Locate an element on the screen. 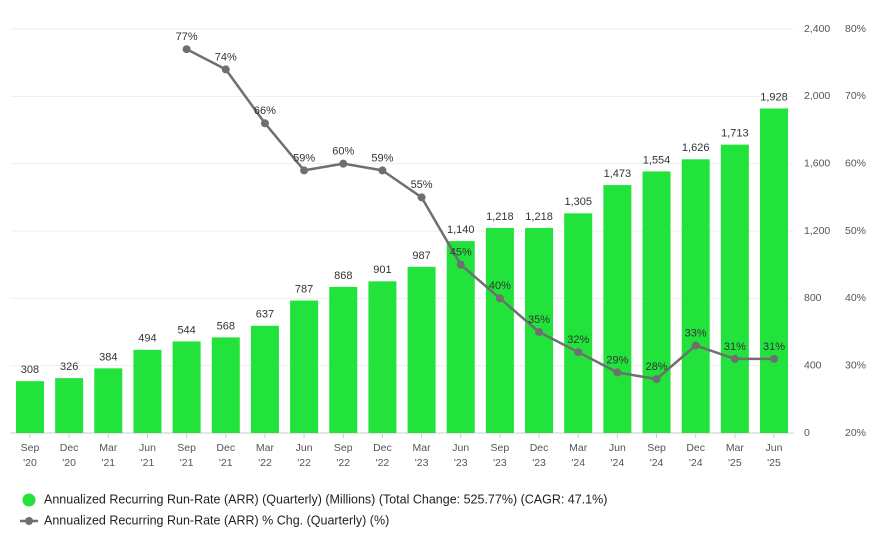 This screenshot has width=880, height=540. x-tick-label: Mar '23 is located at coordinates (422, 455).